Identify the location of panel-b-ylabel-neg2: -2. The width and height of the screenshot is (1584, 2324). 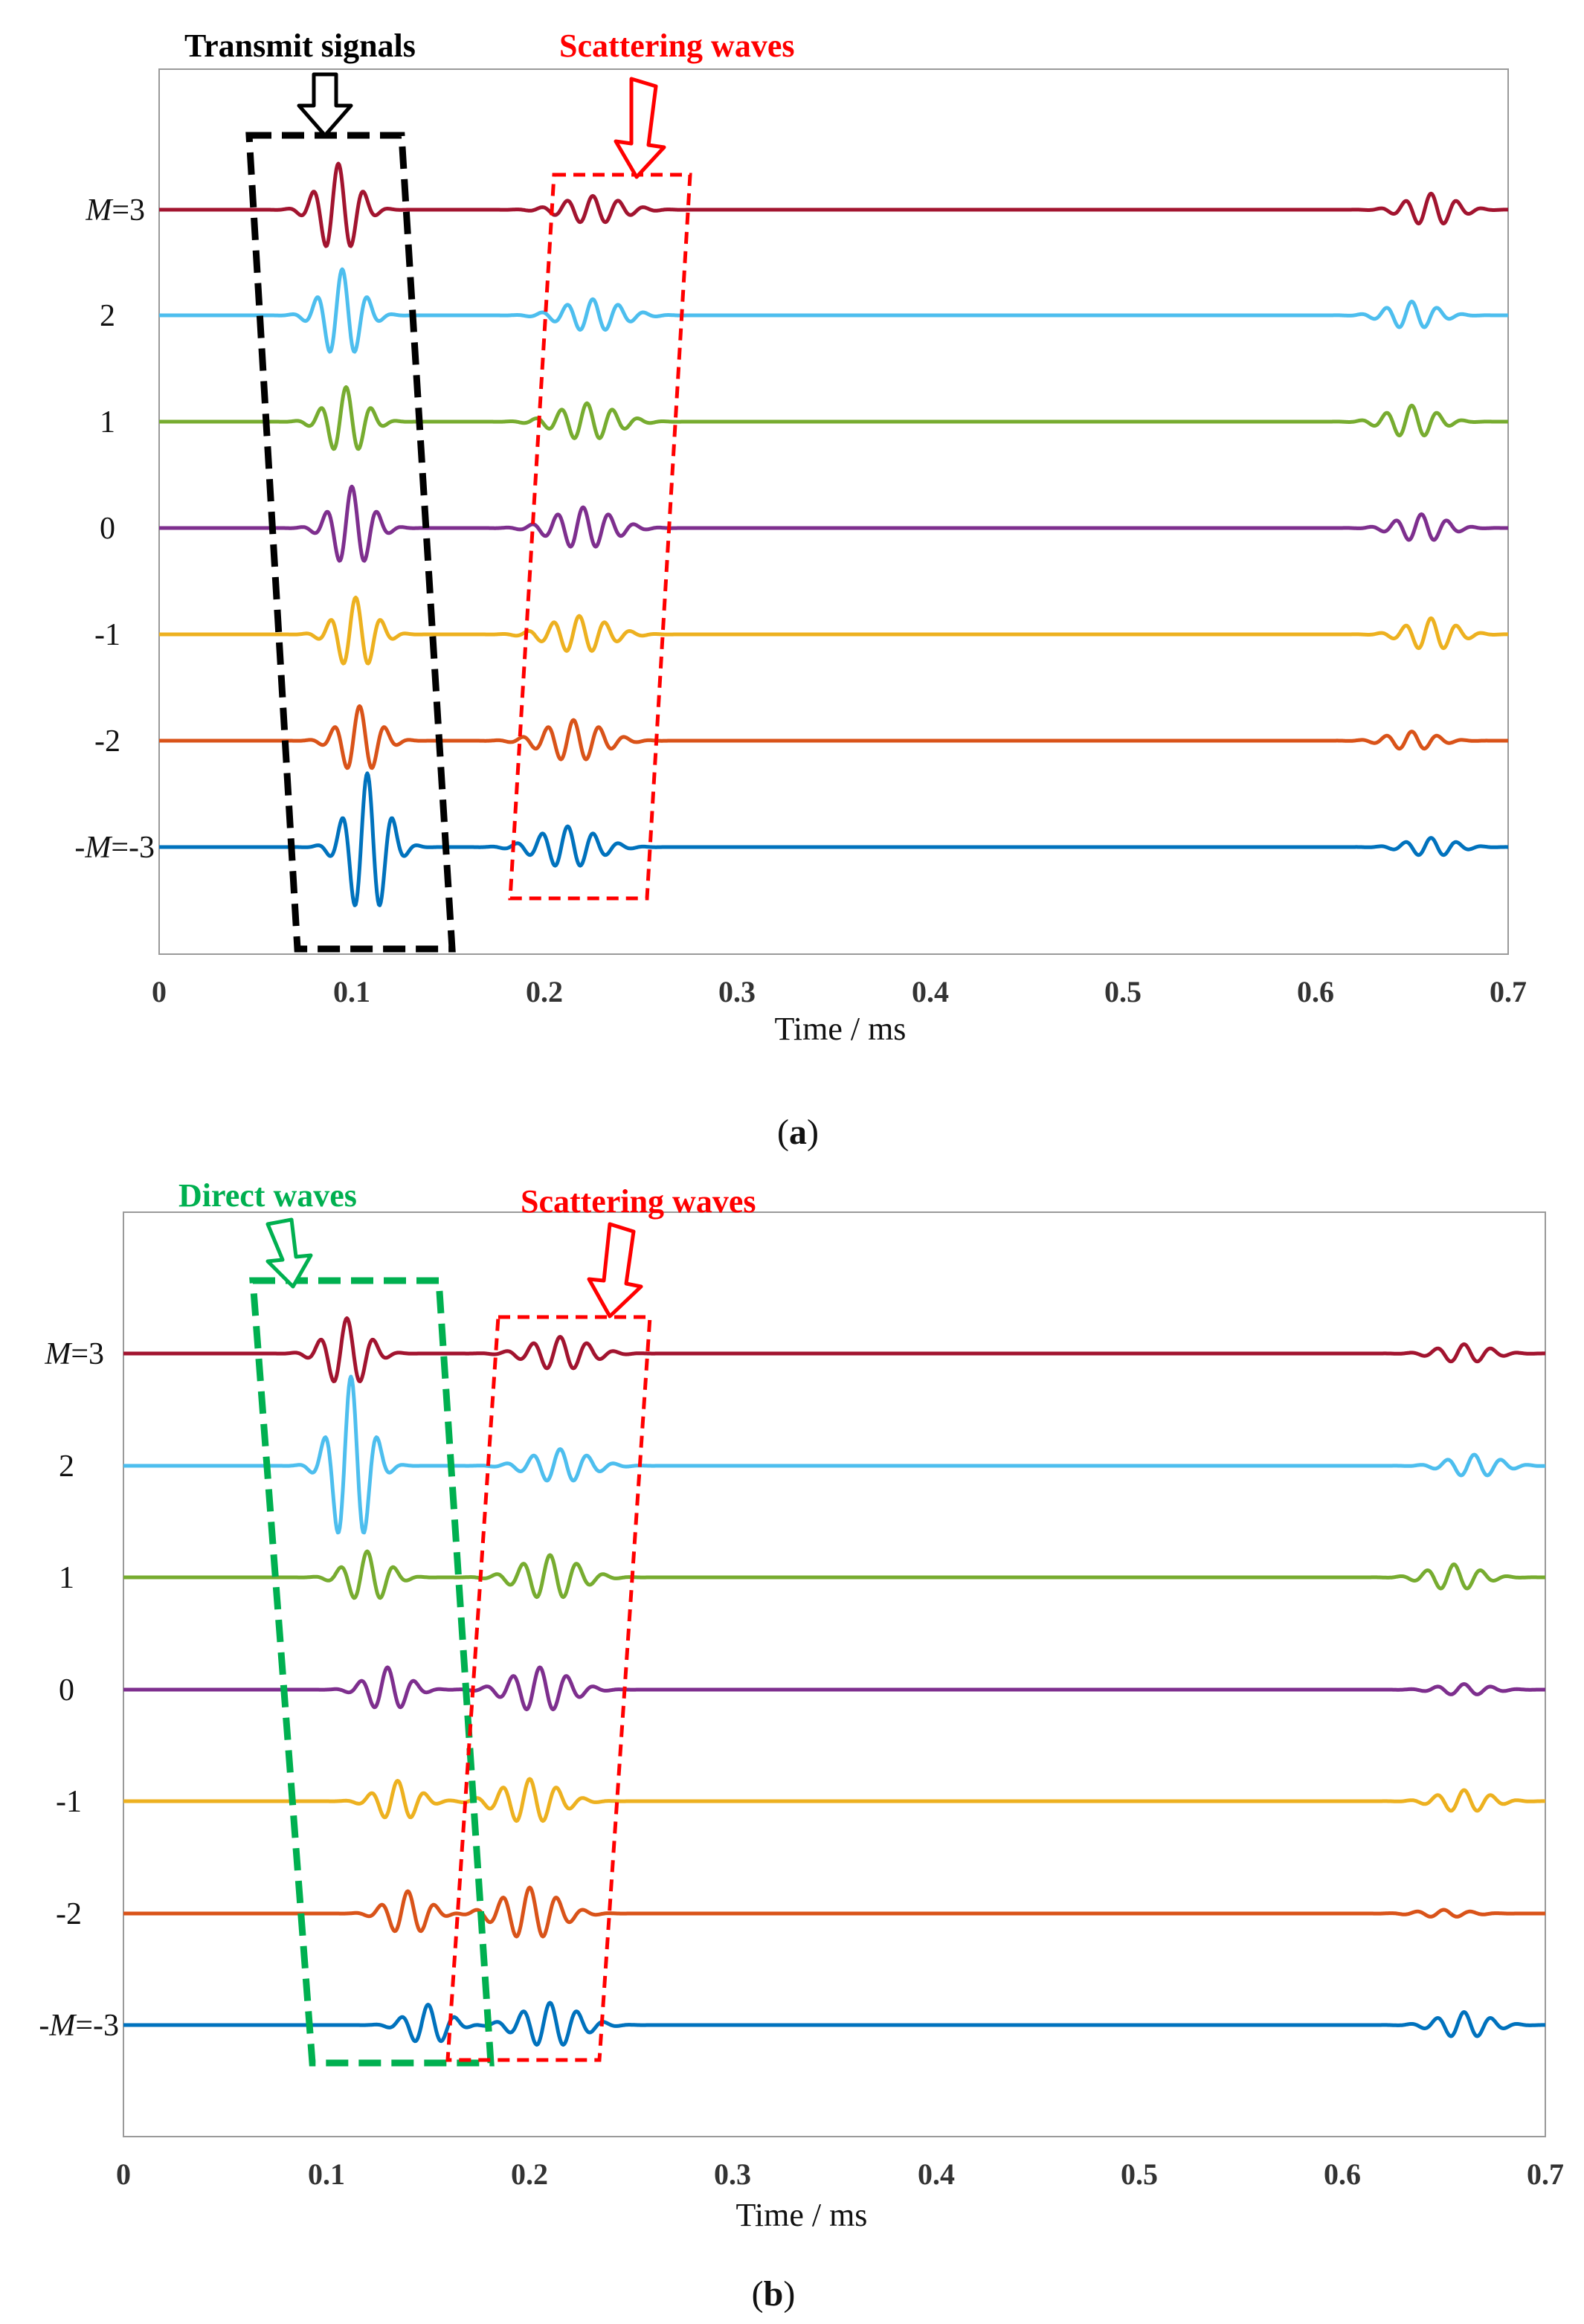
(69, 1914).